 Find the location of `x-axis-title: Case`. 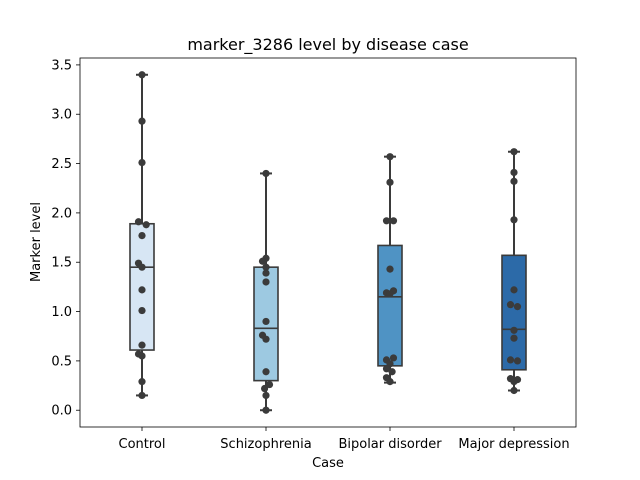

x-axis-title: Case is located at coordinates (328, 463).